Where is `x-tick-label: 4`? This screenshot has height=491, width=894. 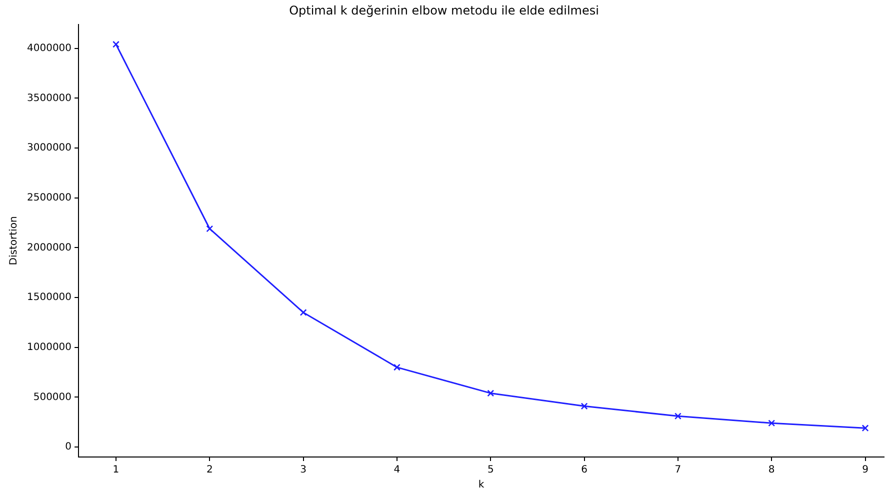
x-tick-label: 4 is located at coordinates (397, 470).